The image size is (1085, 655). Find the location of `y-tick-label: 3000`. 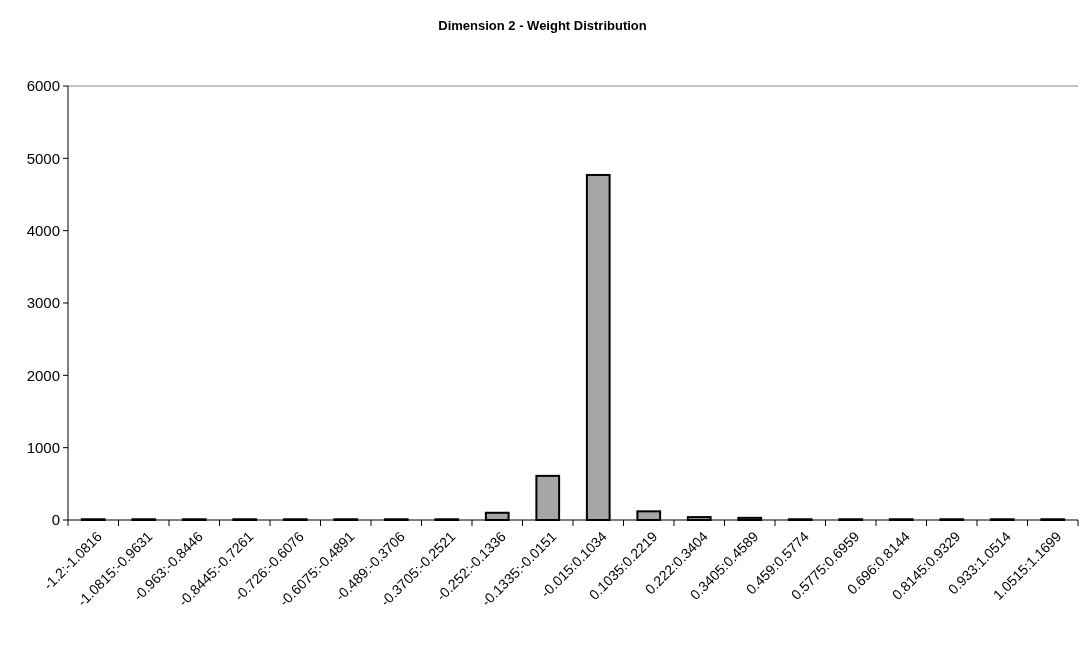

y-tick-label: 3000 is located at coordinates (43, 303).